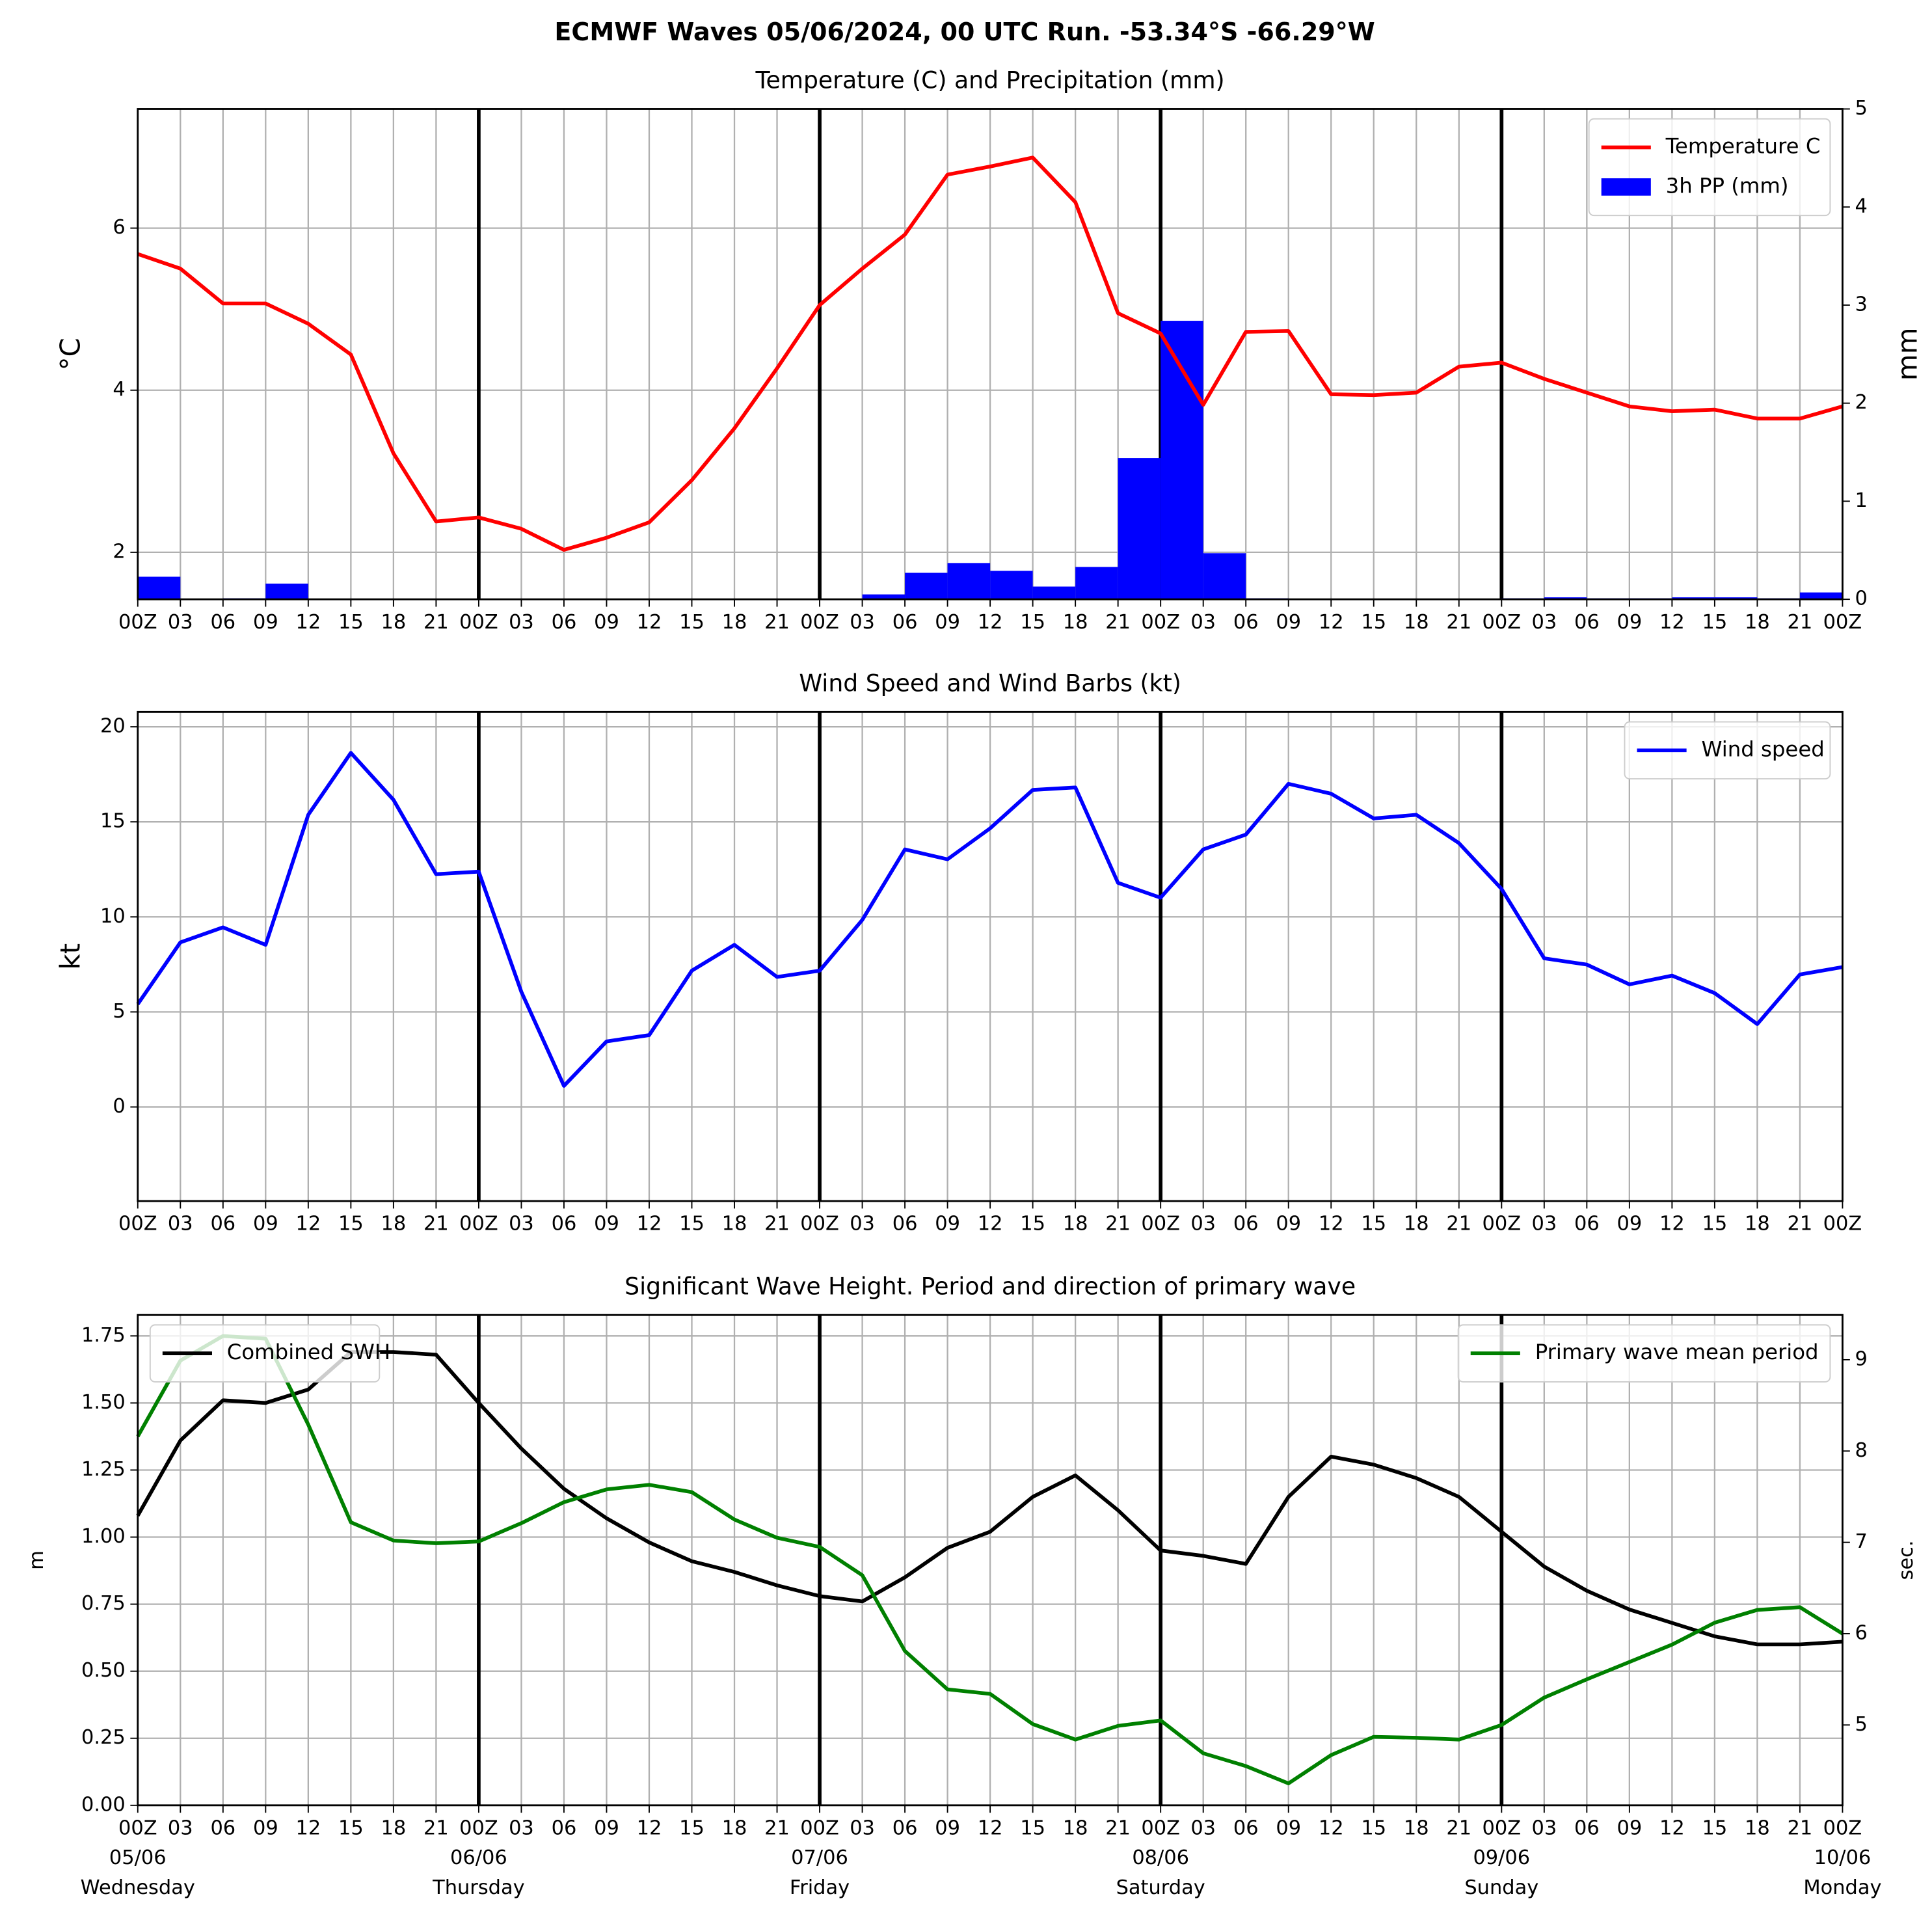 The width and height of the screenshot is (1932, 1918). What do you see at coordinates (1677, 1352) in the screenshot?
I see `legend-label: Primary wave mean period` at bounding box center [1677, 1352].